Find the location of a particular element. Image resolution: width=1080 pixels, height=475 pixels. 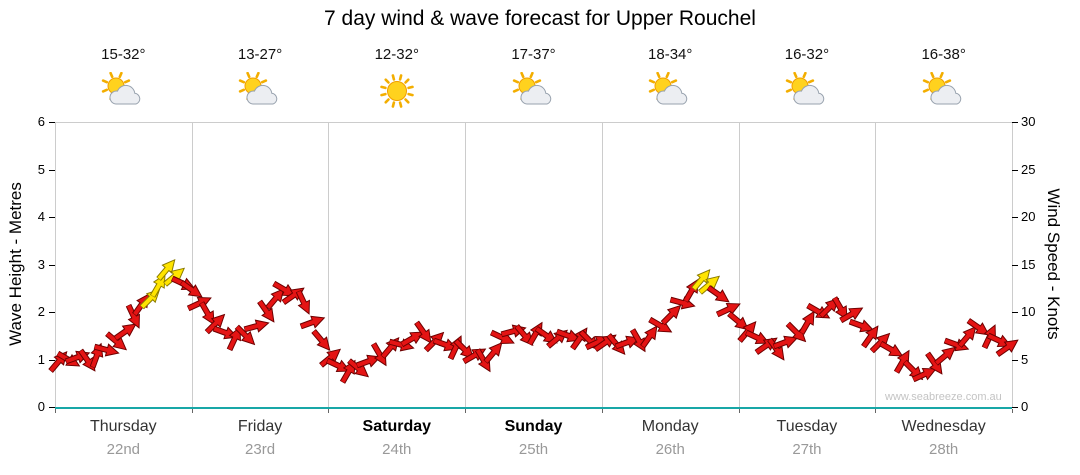

temp-range: 12-32° is located at coordinates (396, 54).